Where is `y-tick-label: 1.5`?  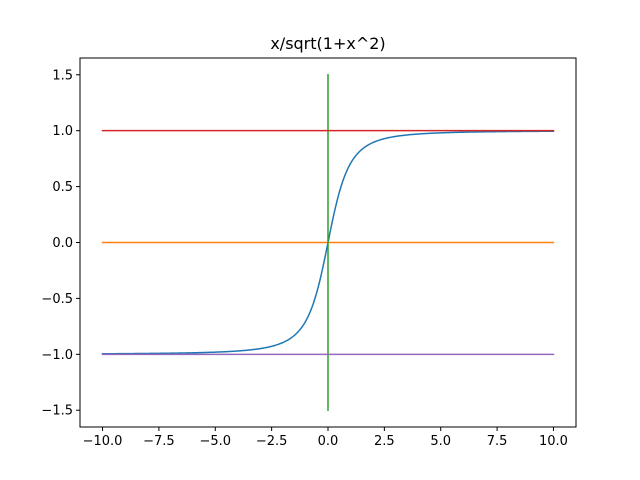 y-tick-label: 1.5 is located at coordinates (62, 75).